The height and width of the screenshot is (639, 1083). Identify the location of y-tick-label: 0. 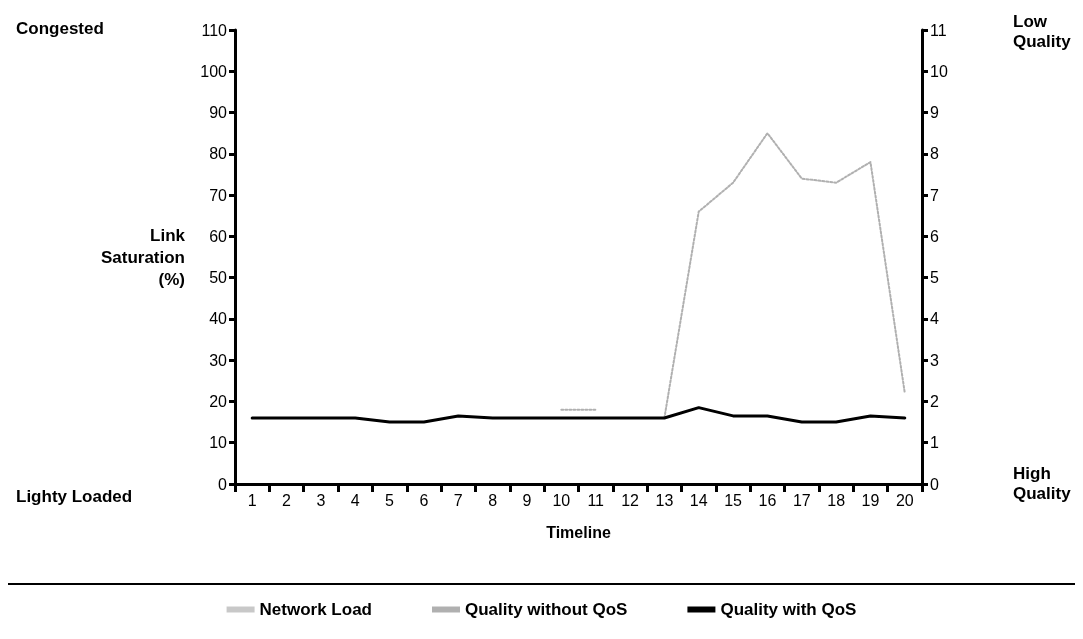
(223, 484).